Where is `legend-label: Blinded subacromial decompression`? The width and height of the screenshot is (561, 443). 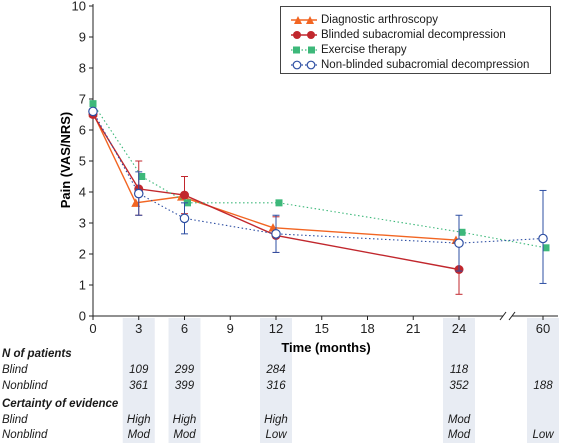 legend-label: Blinded subacromial decompression is located at coordinates (413, 35).